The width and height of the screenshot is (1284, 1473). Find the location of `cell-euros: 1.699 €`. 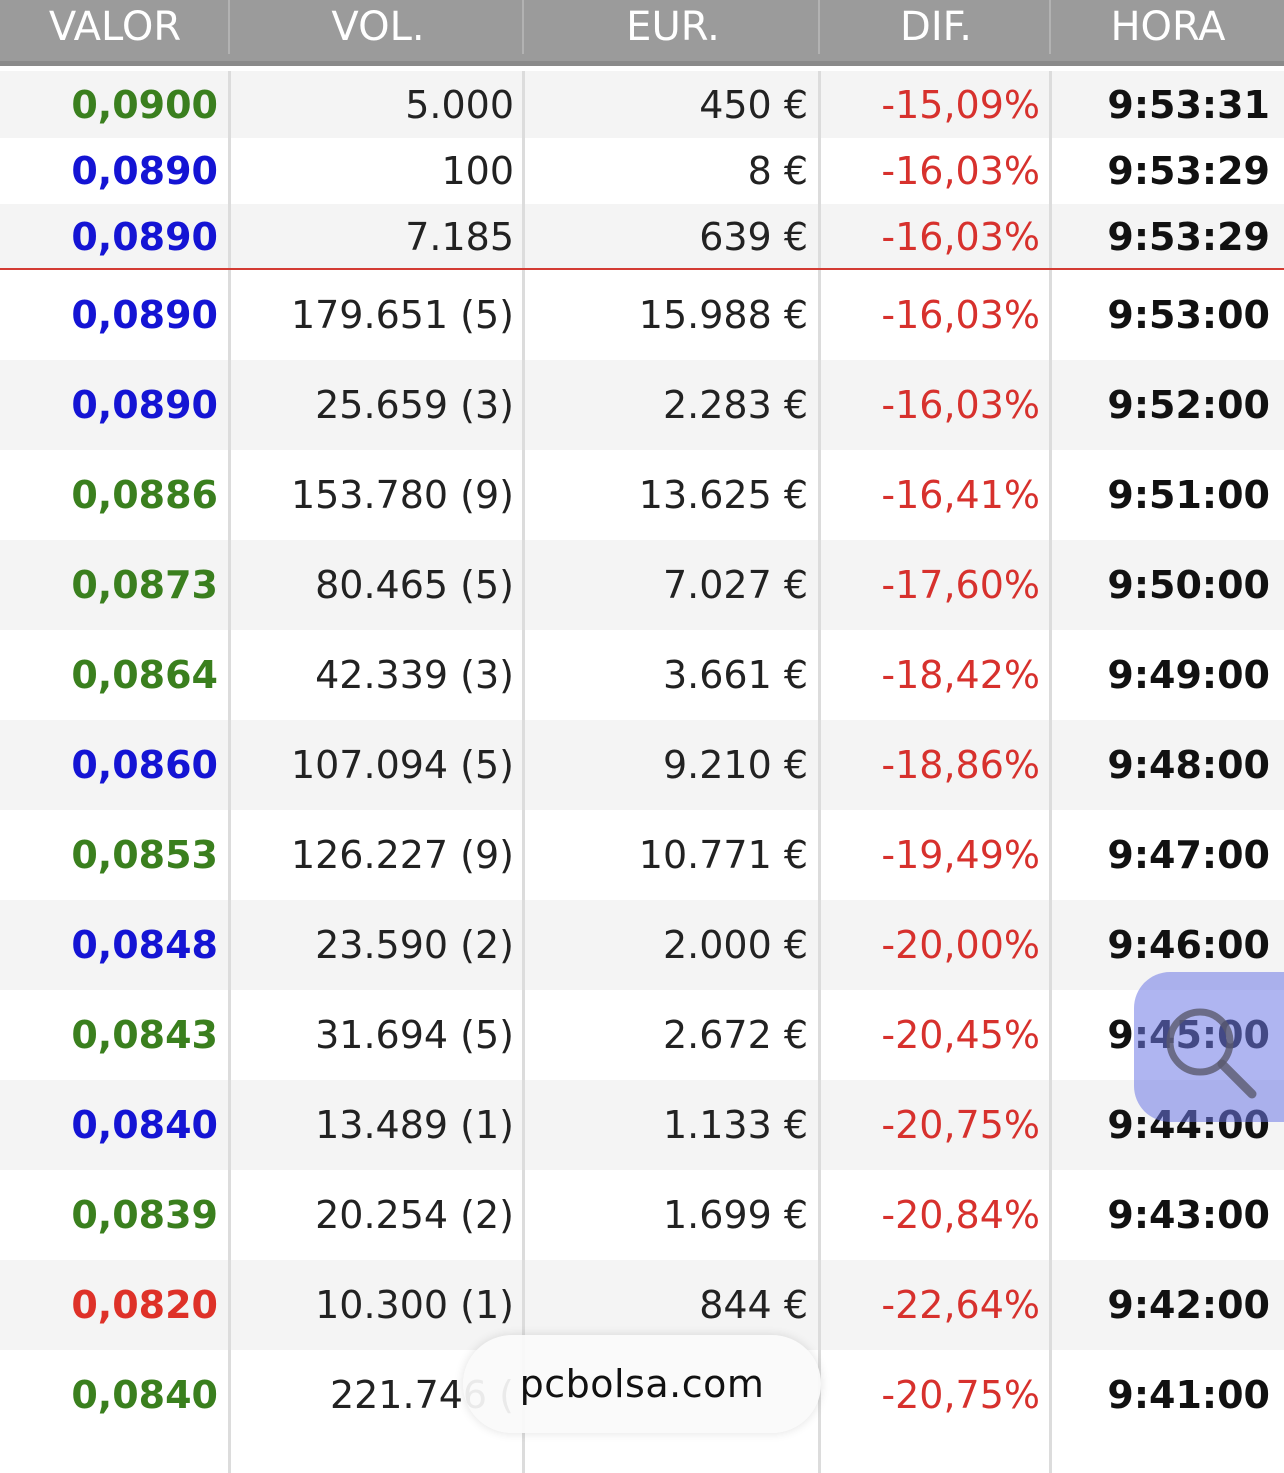

cell-euros: 1.699 € is located at coordinates (735, 1215).